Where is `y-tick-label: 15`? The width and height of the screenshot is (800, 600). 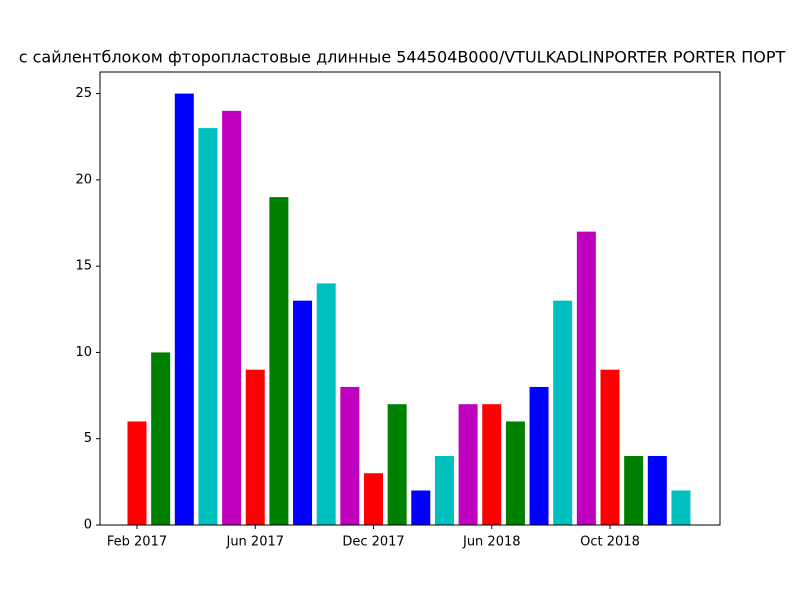 y-tick-label: 15 is located at coordinates (83, 266).